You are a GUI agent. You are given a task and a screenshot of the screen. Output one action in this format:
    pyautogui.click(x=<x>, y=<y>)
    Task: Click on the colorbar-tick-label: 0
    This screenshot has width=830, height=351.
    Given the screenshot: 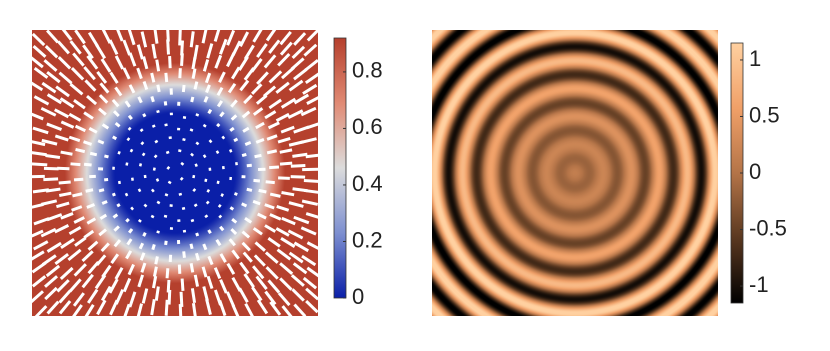 What is the action you would take?
    pyautogui.click(x=755, y=171)
    